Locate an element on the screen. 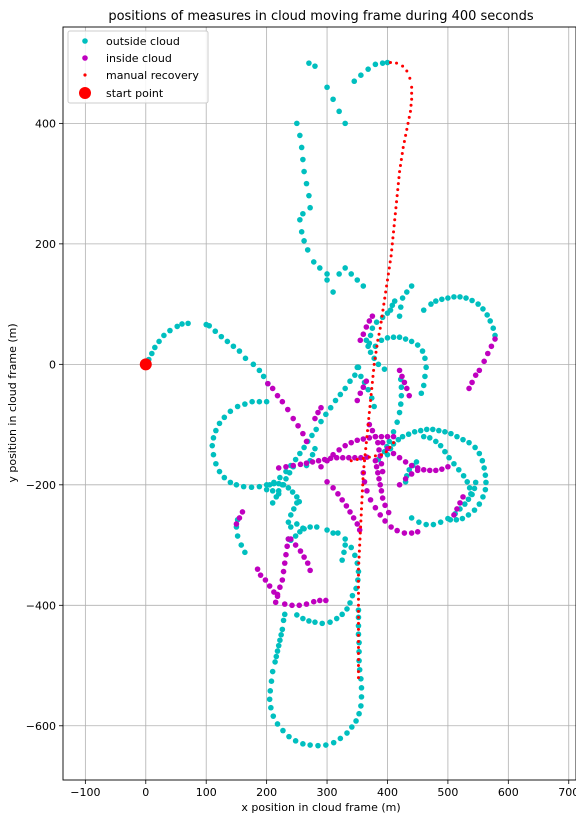  x-tick-label: 200 is located at coordinates (266, 792).